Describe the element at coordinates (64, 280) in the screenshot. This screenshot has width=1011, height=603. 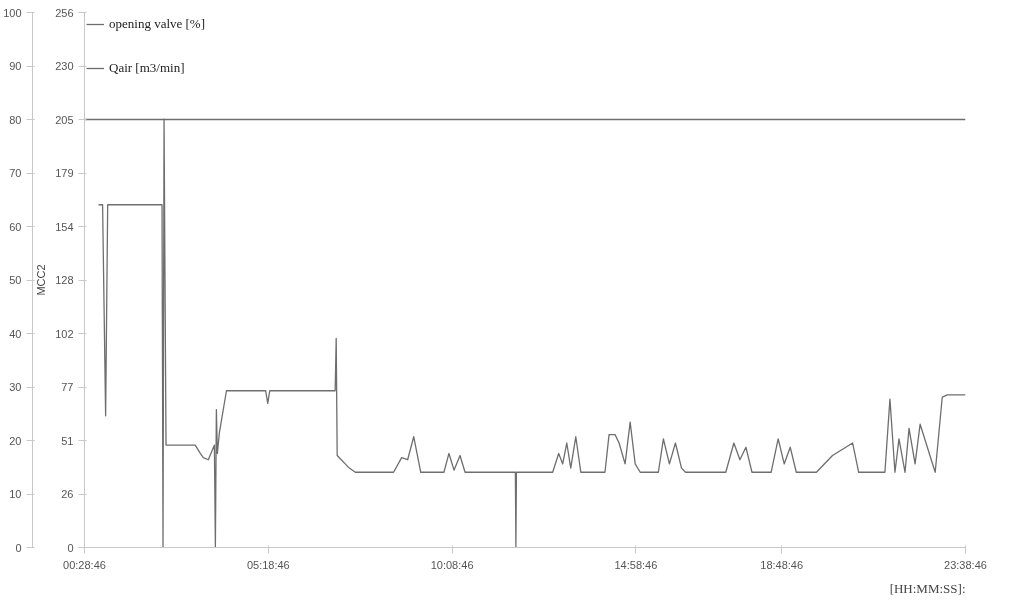
I see `y2-tick-label: 128` at that location.